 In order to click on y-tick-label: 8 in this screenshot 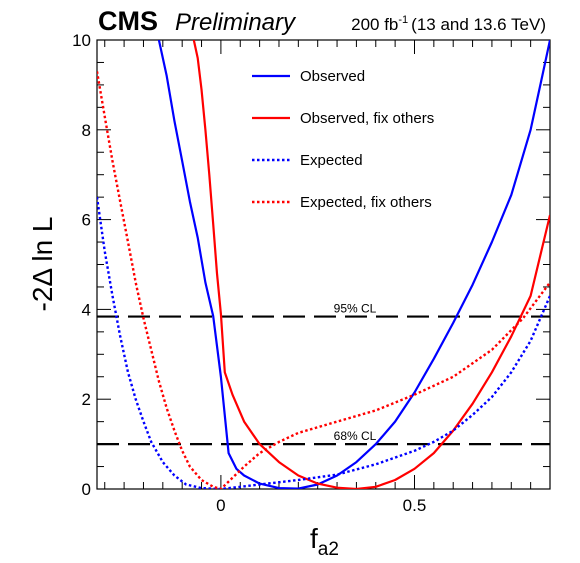, I will do `click(86, 130)`.